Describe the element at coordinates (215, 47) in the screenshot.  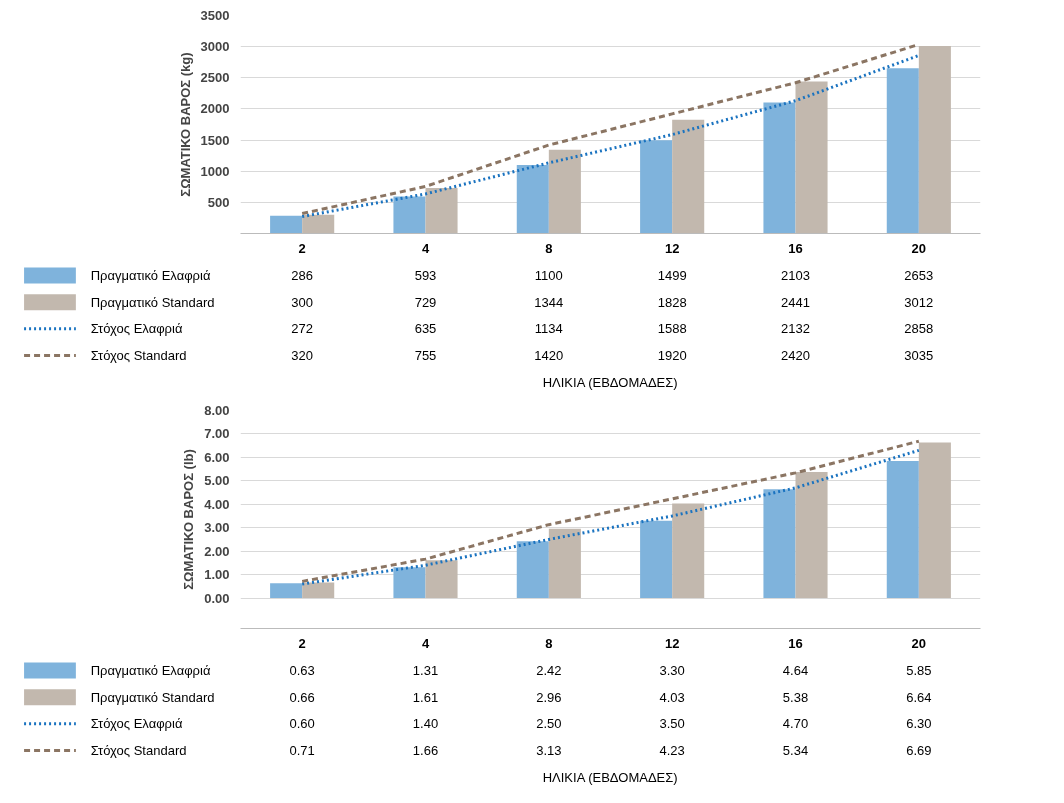
I see `y-tick-label: 3000` at that location.